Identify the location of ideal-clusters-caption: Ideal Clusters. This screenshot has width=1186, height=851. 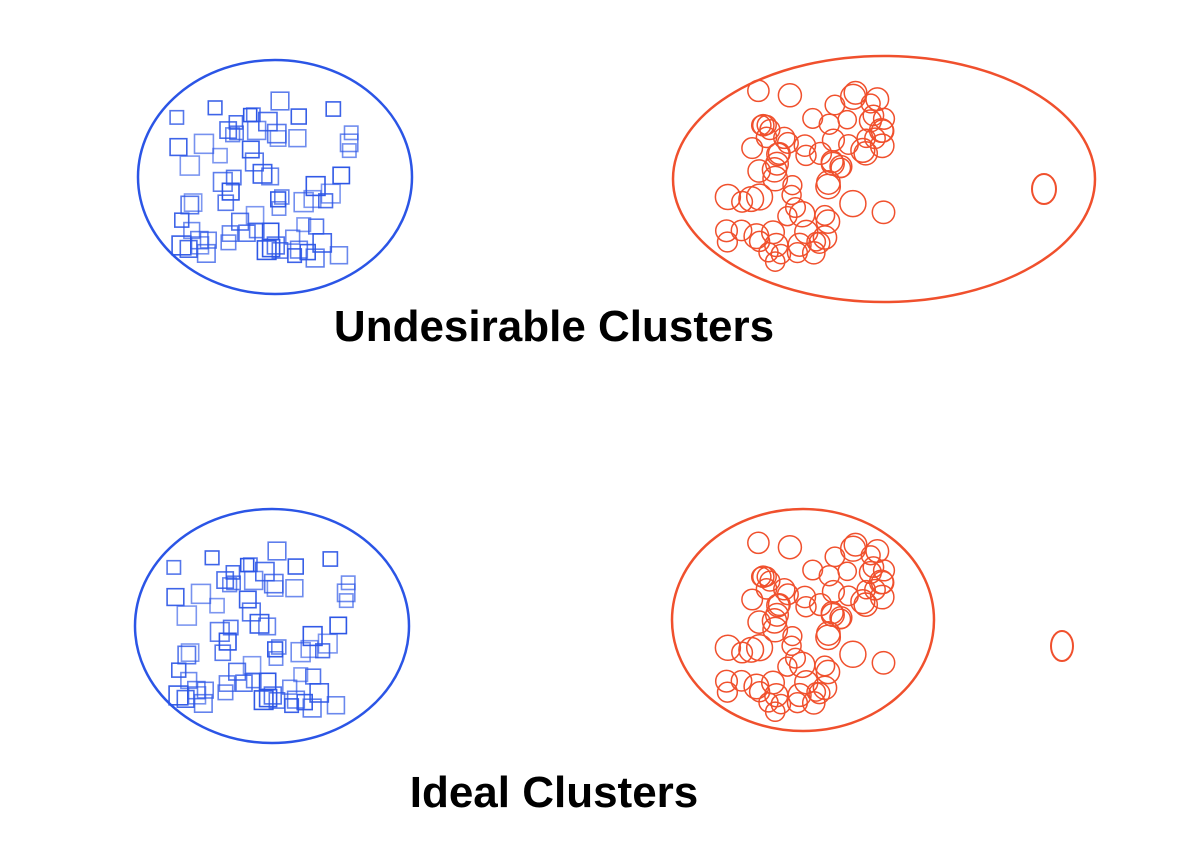
(554, 792).